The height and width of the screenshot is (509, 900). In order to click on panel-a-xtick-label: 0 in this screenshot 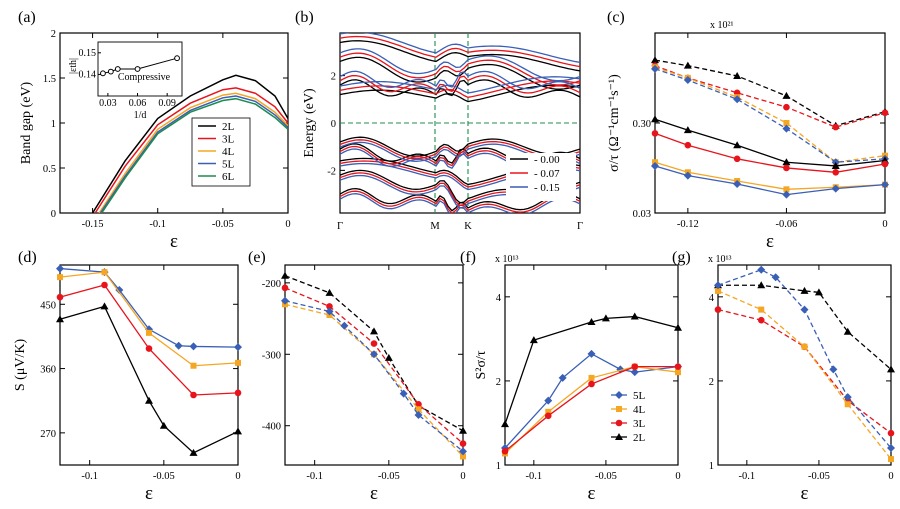, I will do `click(287, 224)`.